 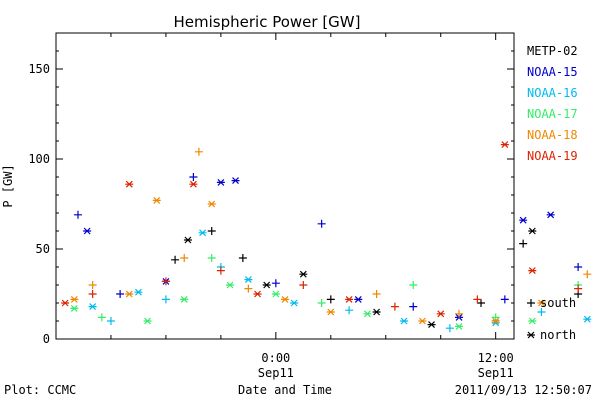 What do you see at coordinates (552, 51) in the screenshot?
I see `legend-entry: METP-02` at bounding box center [552, 51].